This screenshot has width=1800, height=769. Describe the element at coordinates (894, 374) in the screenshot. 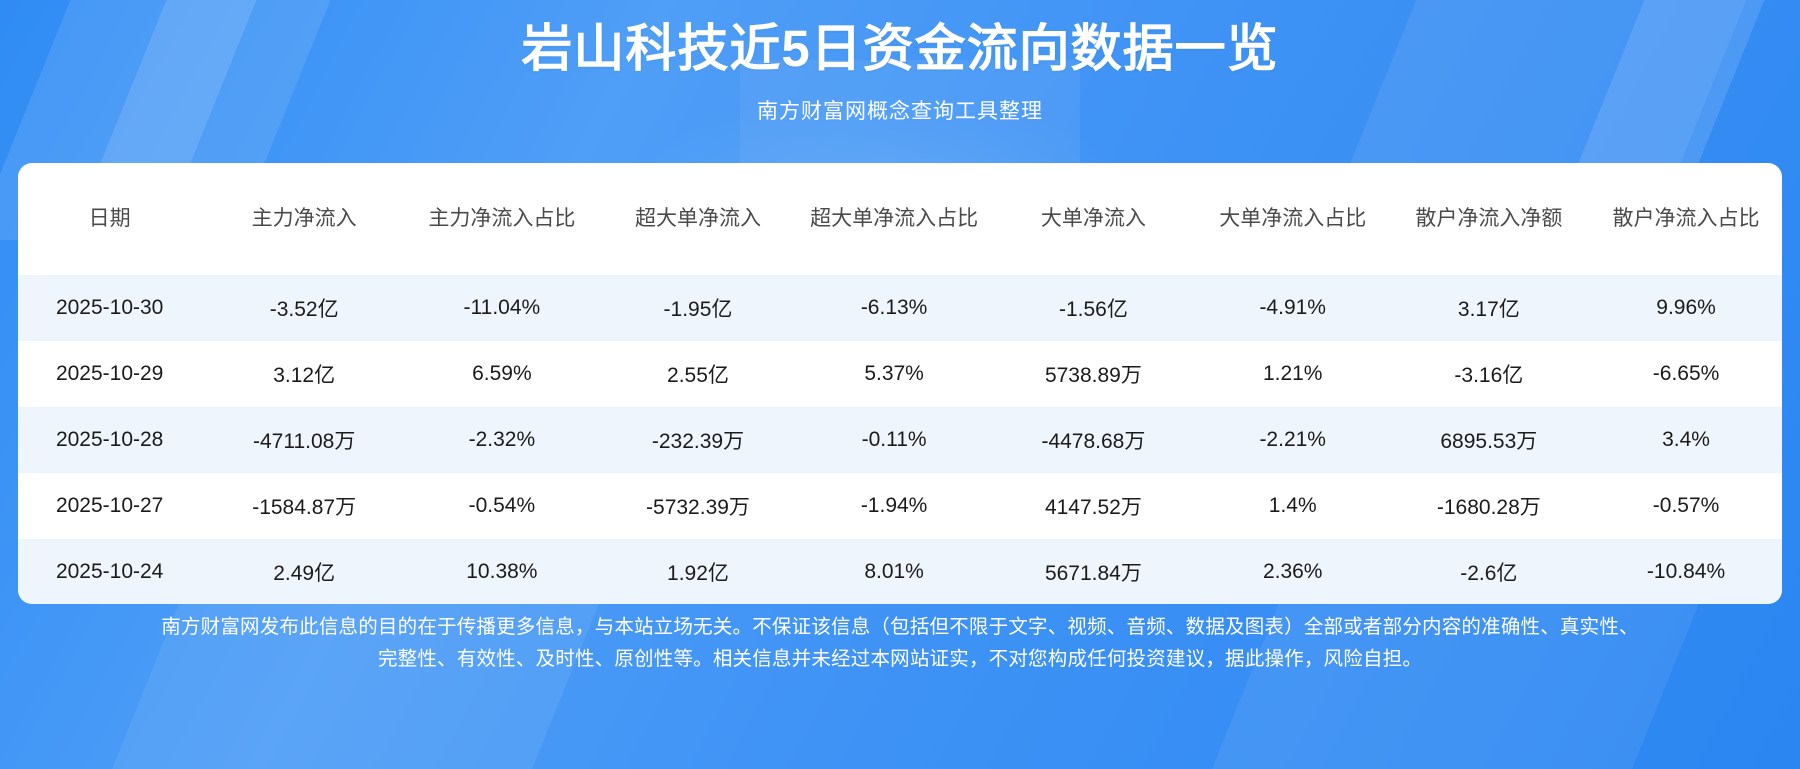

I see `cell-xl-pct: 5.37%` at that location.